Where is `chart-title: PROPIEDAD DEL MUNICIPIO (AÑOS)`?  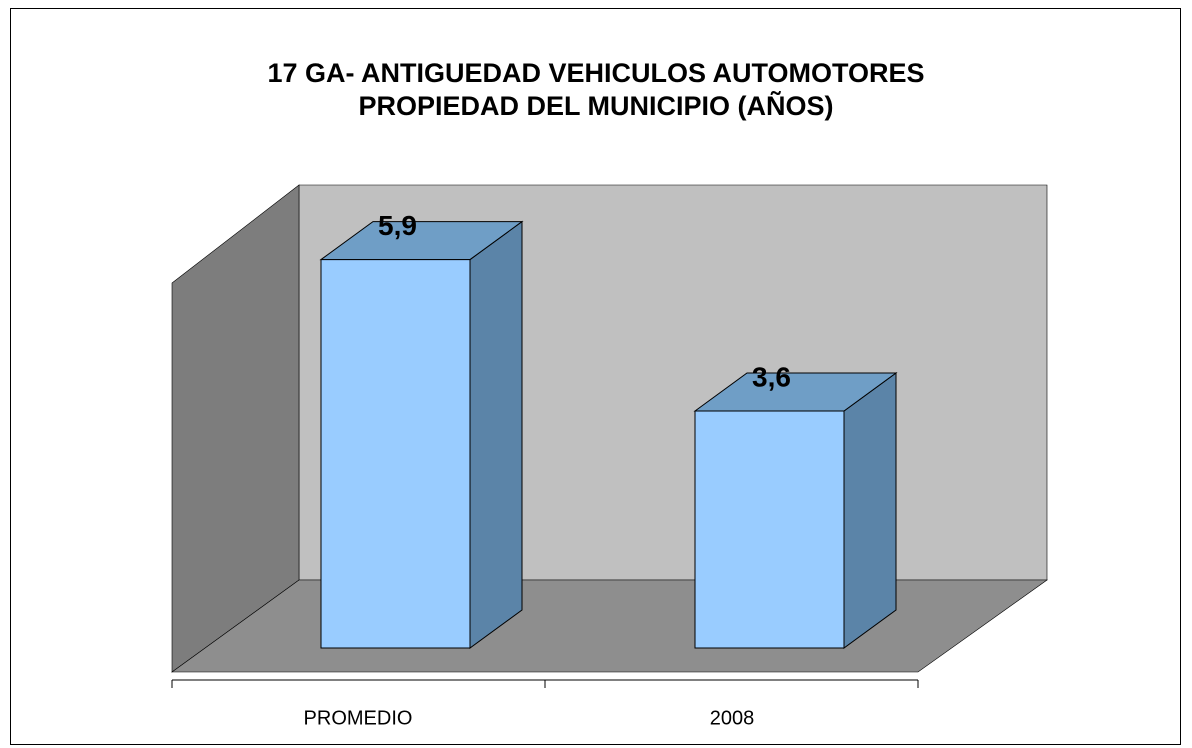
chart-title: PROPIEDAD DEL MUNICIPIO (AÑOS) is located at coordinates (595, 105).